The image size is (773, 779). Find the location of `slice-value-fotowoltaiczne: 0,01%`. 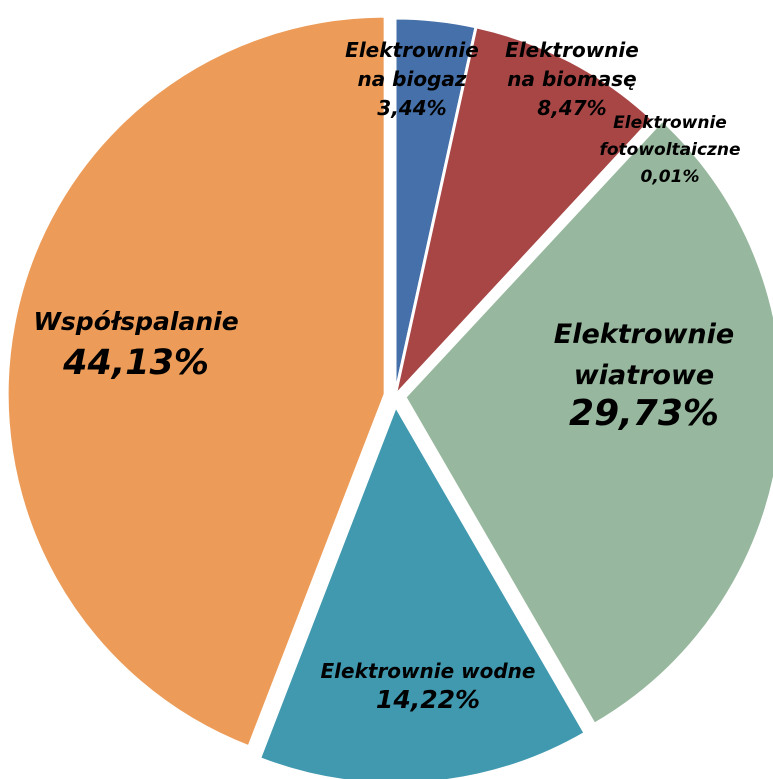

slice-value-fotowoltaiczne: 0,01% is located at coordinates (670, 177).